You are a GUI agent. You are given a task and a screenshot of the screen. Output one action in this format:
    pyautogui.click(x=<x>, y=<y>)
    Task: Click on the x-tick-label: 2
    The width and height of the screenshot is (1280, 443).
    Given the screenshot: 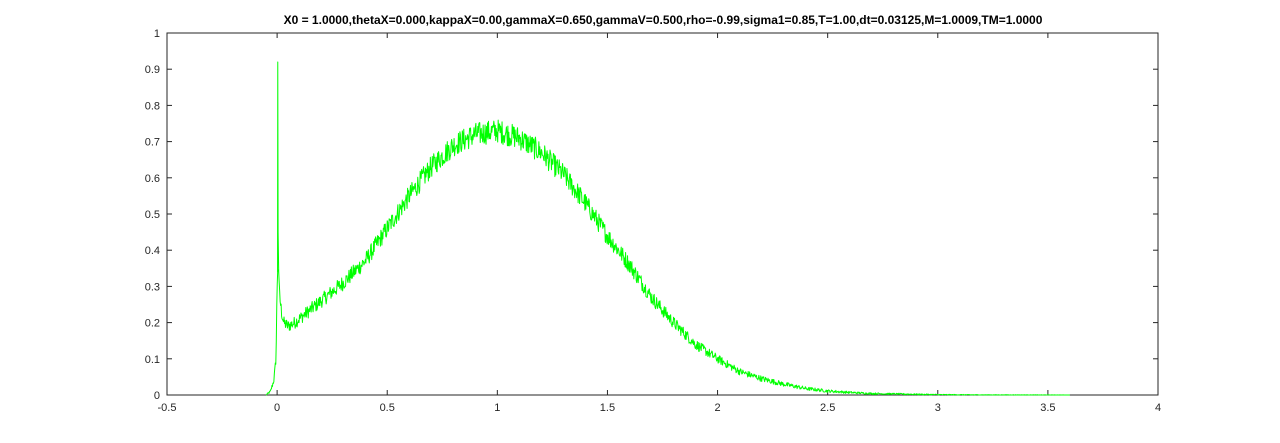 What is the action you would take?
    pyautogui.click(x=717, y=408)
    